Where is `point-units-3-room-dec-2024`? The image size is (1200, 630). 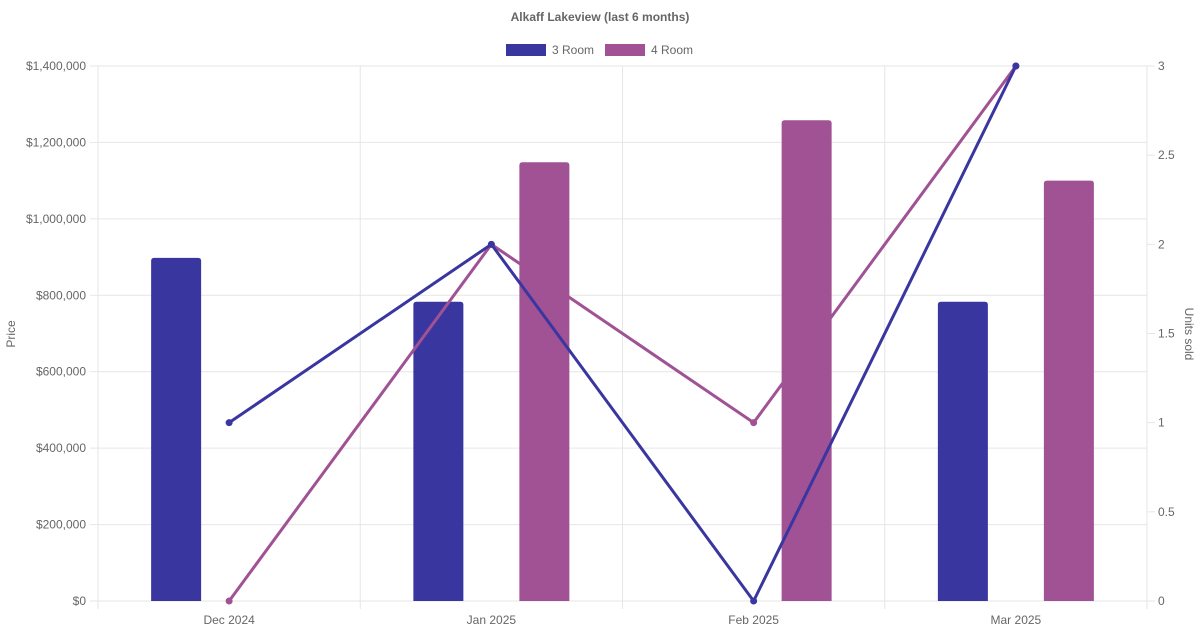
point-units-3-room-dec-2024 is located at coordinates (229, 423).